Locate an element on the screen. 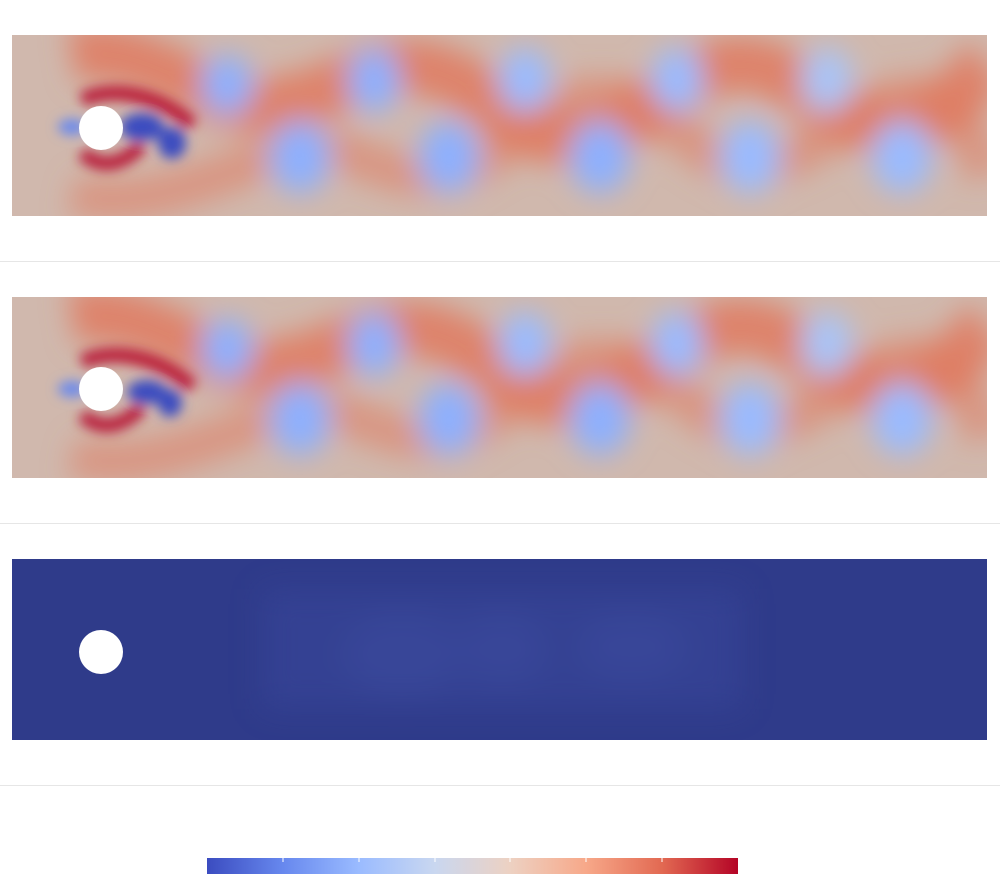 This screenshot has width=1000, height=874. colorbar is located at coordinates (472, 866).